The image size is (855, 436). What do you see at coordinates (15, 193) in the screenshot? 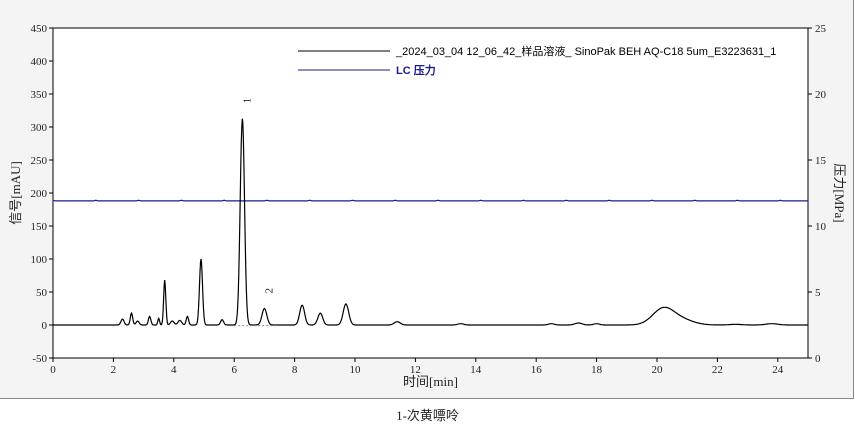
I see `y-axis-label: 信号[mAU]` at bounding box center [15, 193].